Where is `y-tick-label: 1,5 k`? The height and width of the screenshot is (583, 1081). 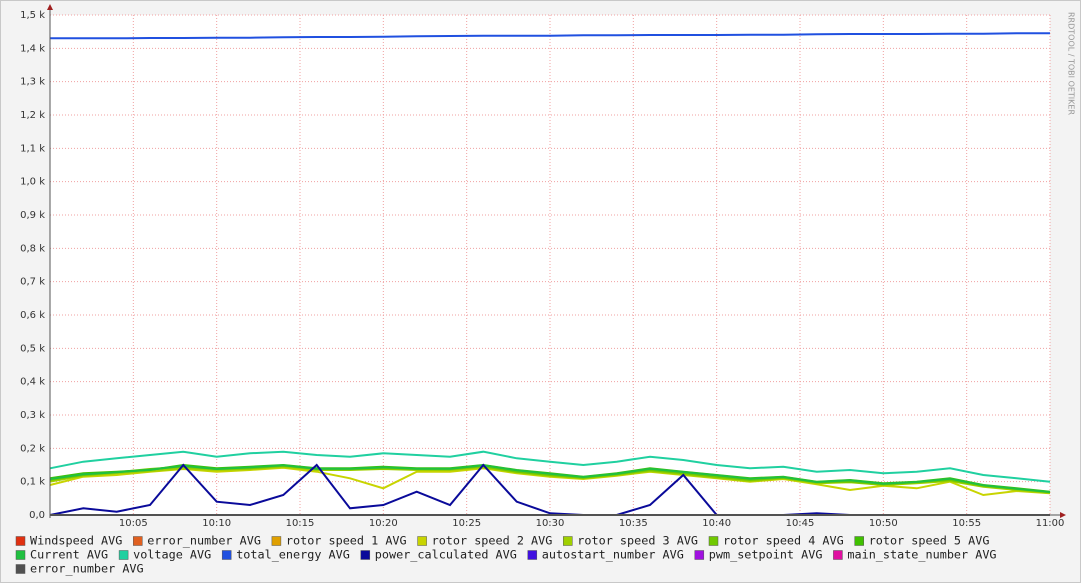
y-tick-label: 1,5 k is located at coordinates (32, 15).